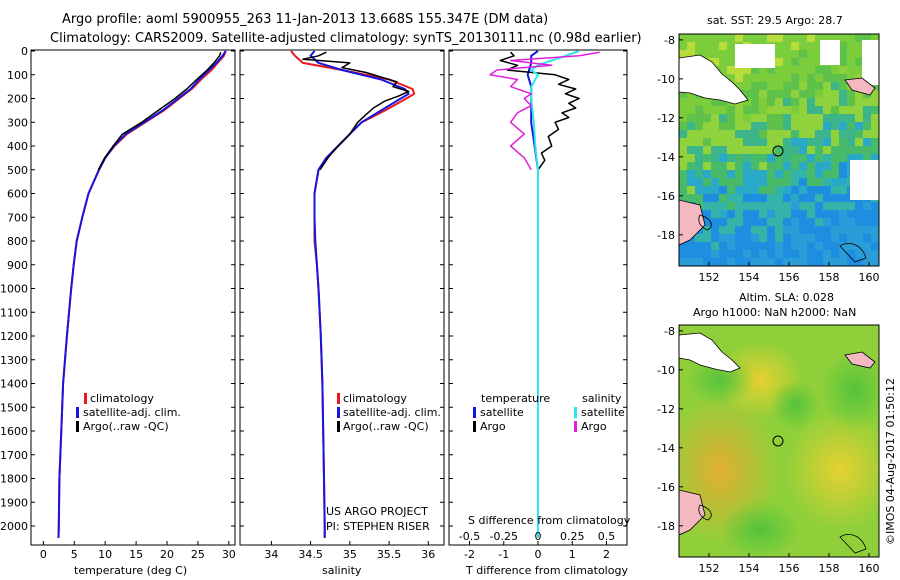 This screenshot has width=900, height=580. What do you see at coordinates (538, 554) in the screenshot?
I see `t-difference-tick-label: 0` at bounding box center [538, 554].